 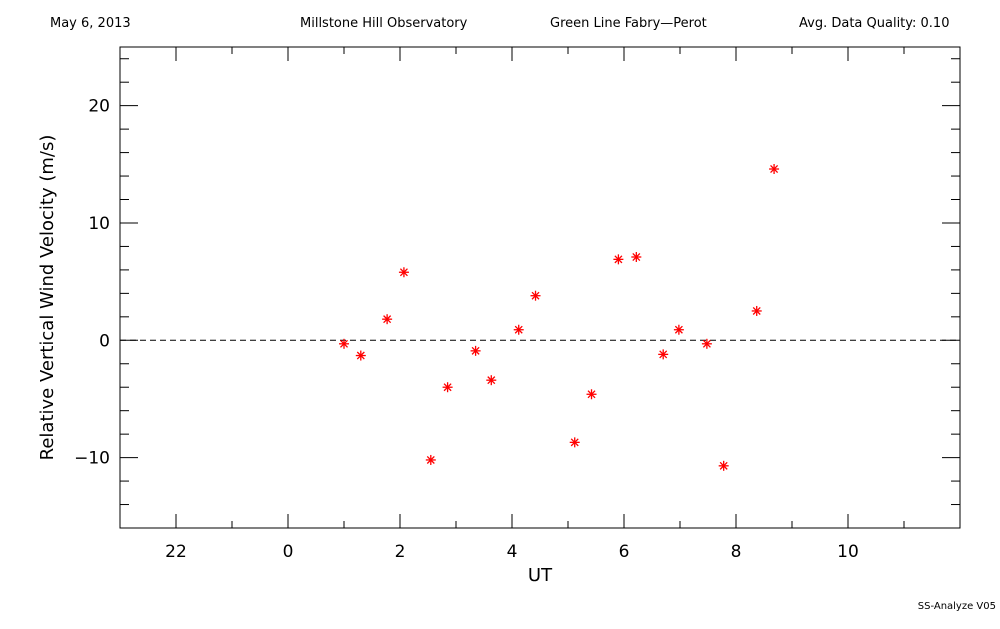 I want to click on y-tick-label: 10, so click(x=99, y=224).